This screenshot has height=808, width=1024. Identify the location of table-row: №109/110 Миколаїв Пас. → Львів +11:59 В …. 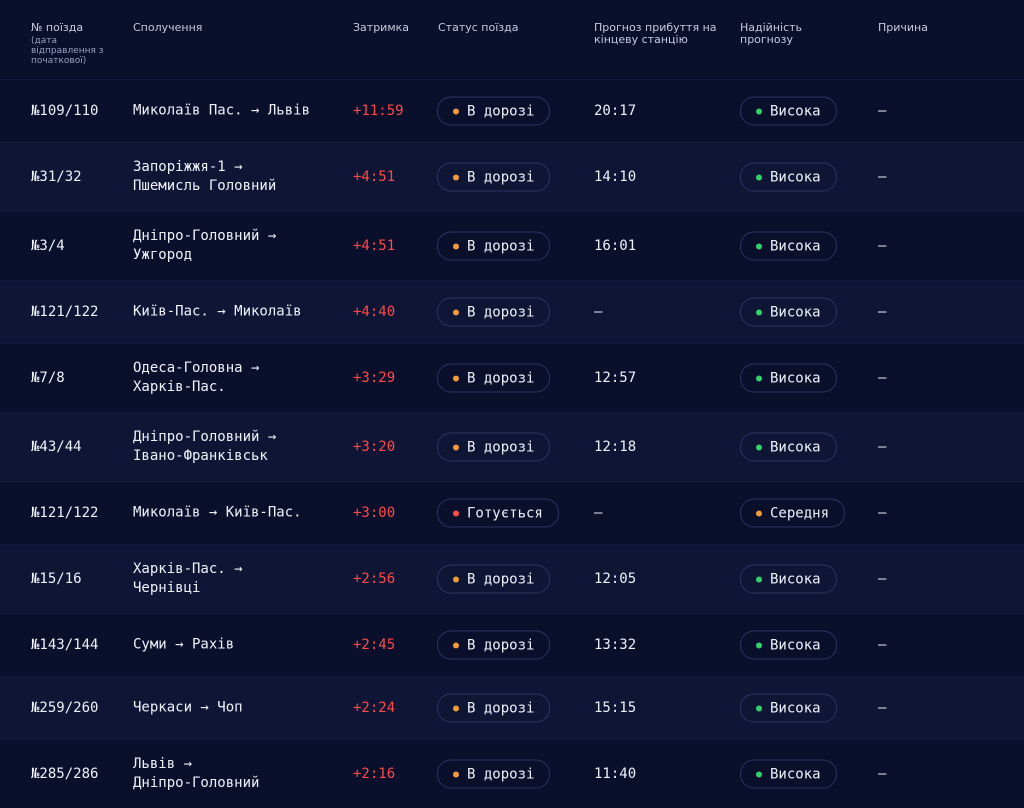
(512, 110).